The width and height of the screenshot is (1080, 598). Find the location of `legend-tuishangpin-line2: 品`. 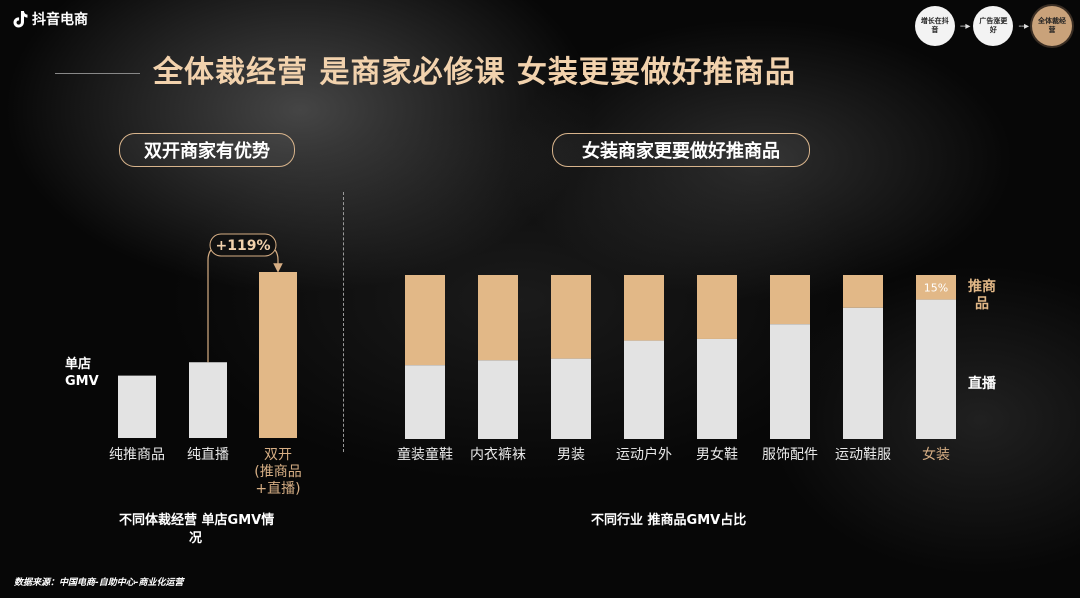

legend-tuishangpin-line2: 品 is located at coordinates (982, 304).